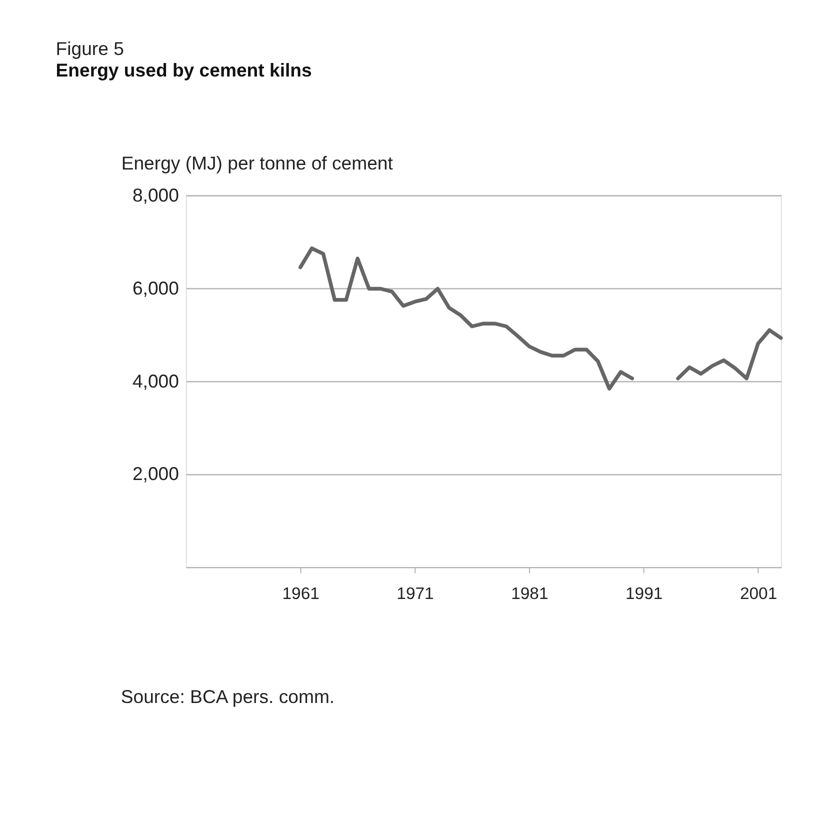  Describe the element at coordinates (257, 163) in the screenshot. I see `y-axis-title: Energy (MJ) per tonne of cement` at that location.